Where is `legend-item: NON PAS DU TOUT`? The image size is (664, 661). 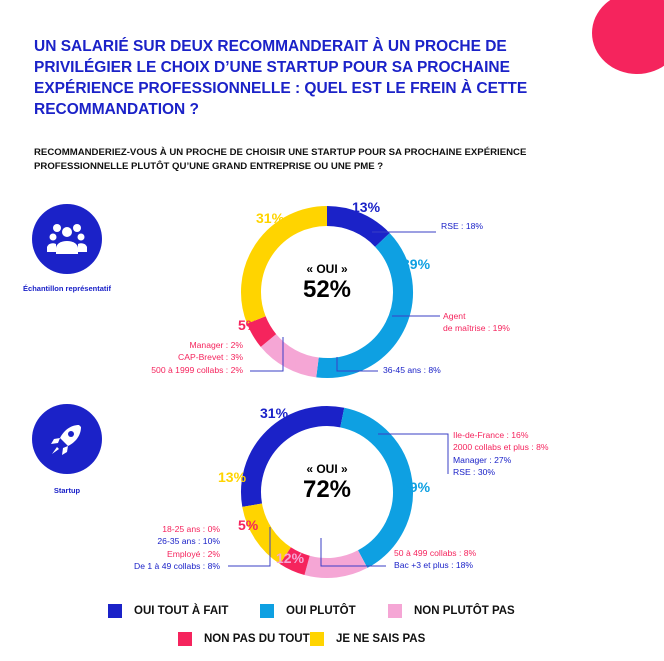 legend-item: NON PAS DU TOUT is located at coordinates (244, 639).